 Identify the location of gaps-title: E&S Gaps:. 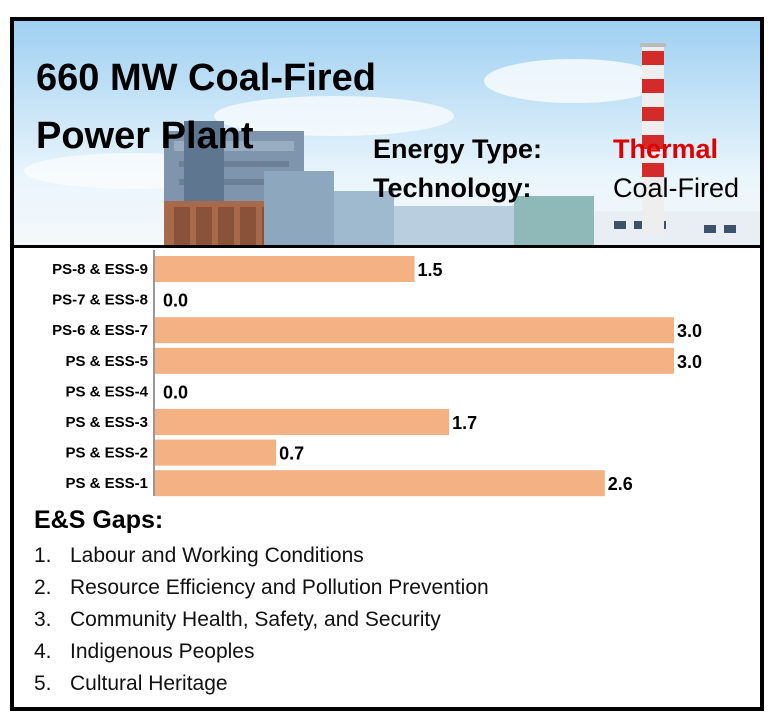
(99, 520).